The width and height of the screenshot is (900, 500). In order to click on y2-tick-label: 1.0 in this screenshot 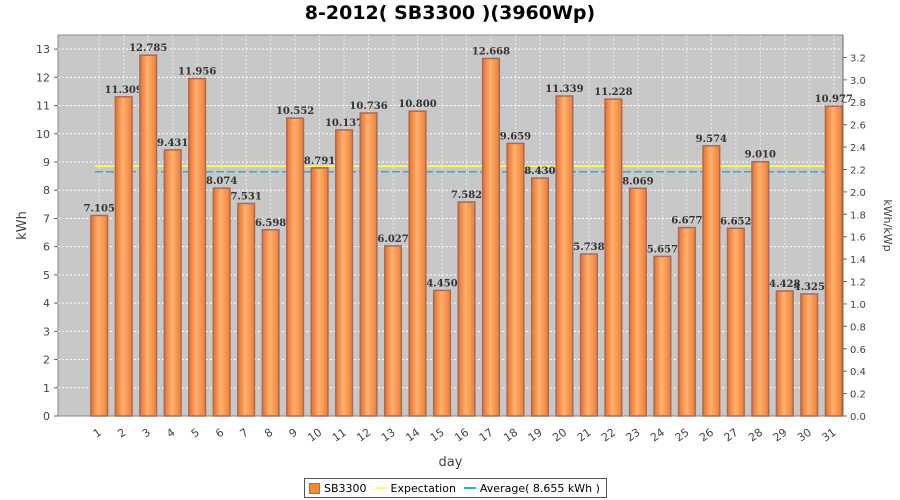, I will do `click(858, 305)`.